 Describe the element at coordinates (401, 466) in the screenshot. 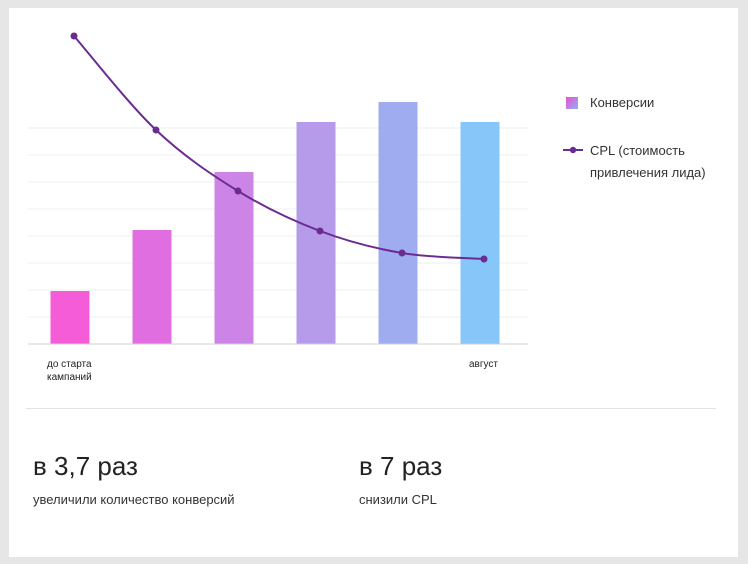

I see `stat-cpl-value: в 7 раз` at that location.